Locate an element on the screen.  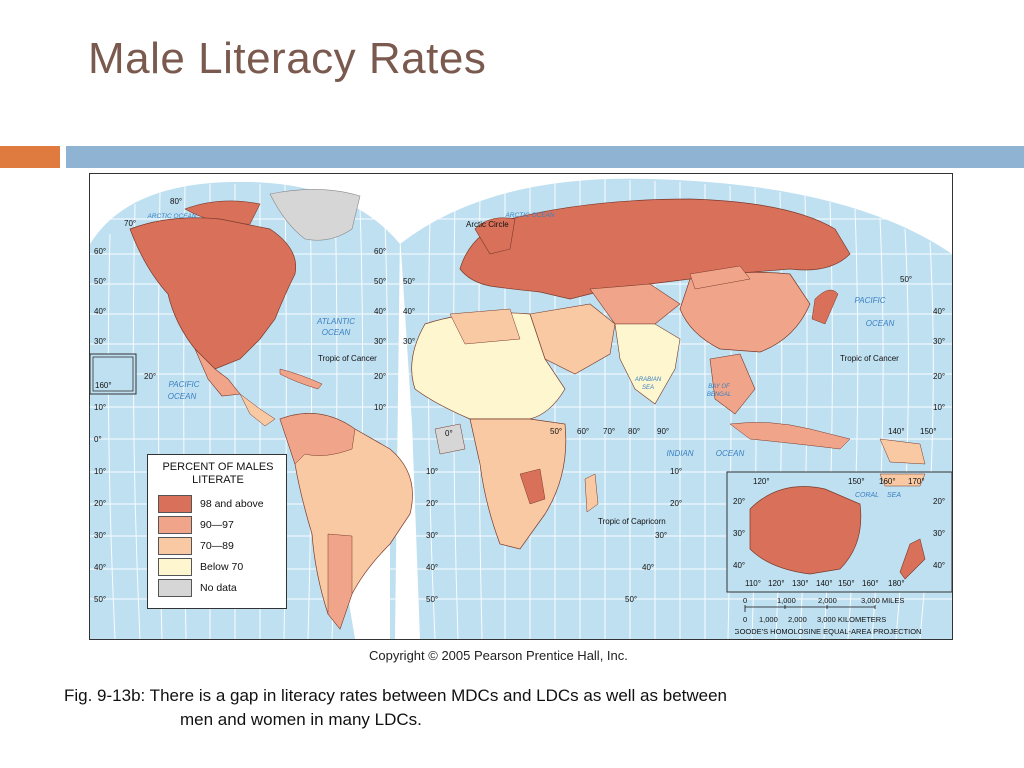
legend-item: 70—89 is located at coordinates (220, 546).